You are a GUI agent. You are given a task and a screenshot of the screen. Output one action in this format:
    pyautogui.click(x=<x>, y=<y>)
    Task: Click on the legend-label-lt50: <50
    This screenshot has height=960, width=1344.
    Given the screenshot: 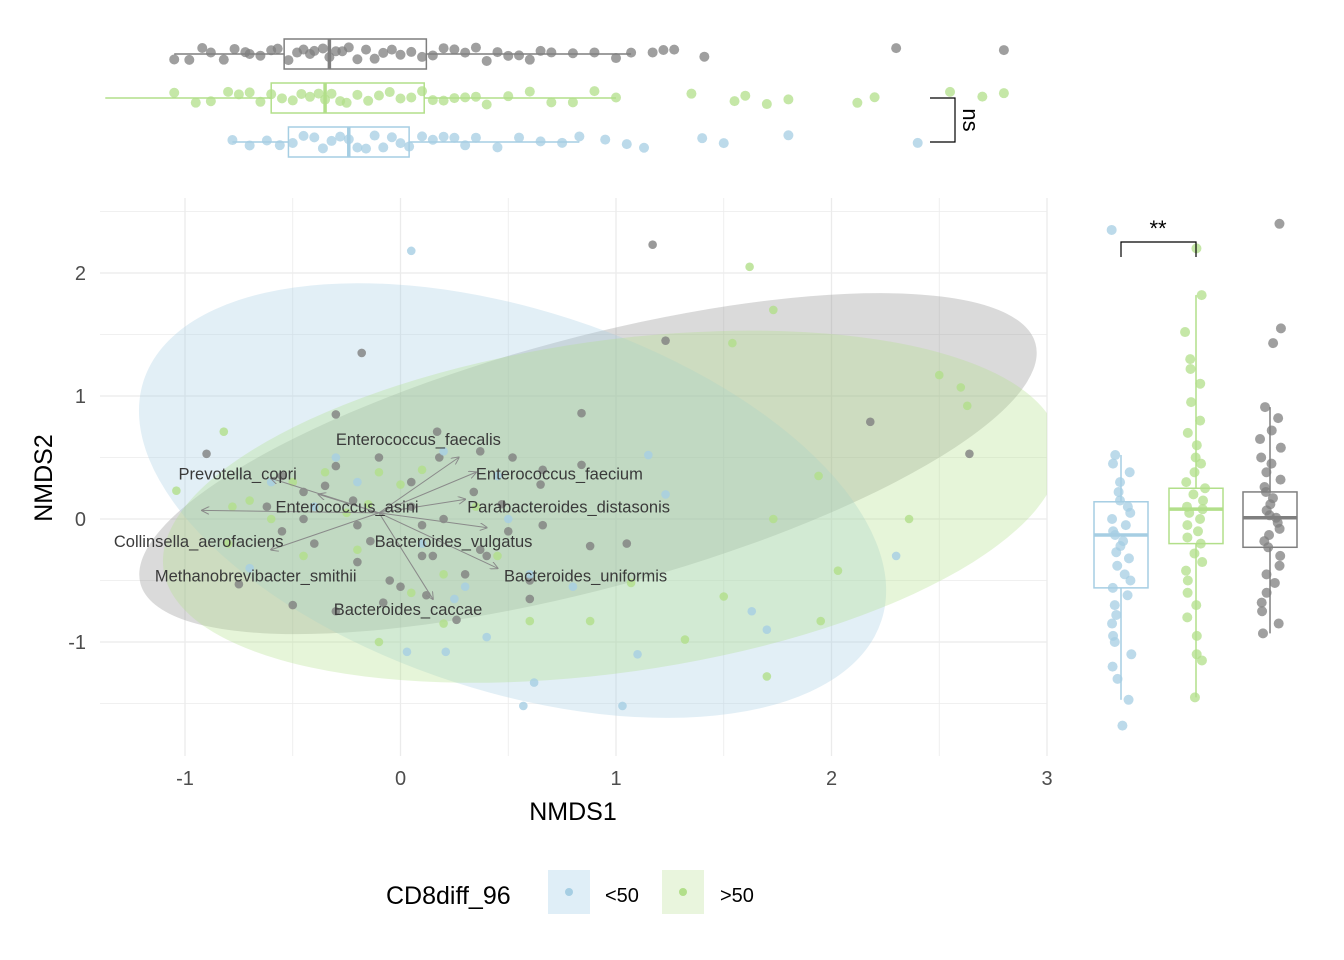 What is the action you would take?
    pyautogui.click(x=622, y=896)
    